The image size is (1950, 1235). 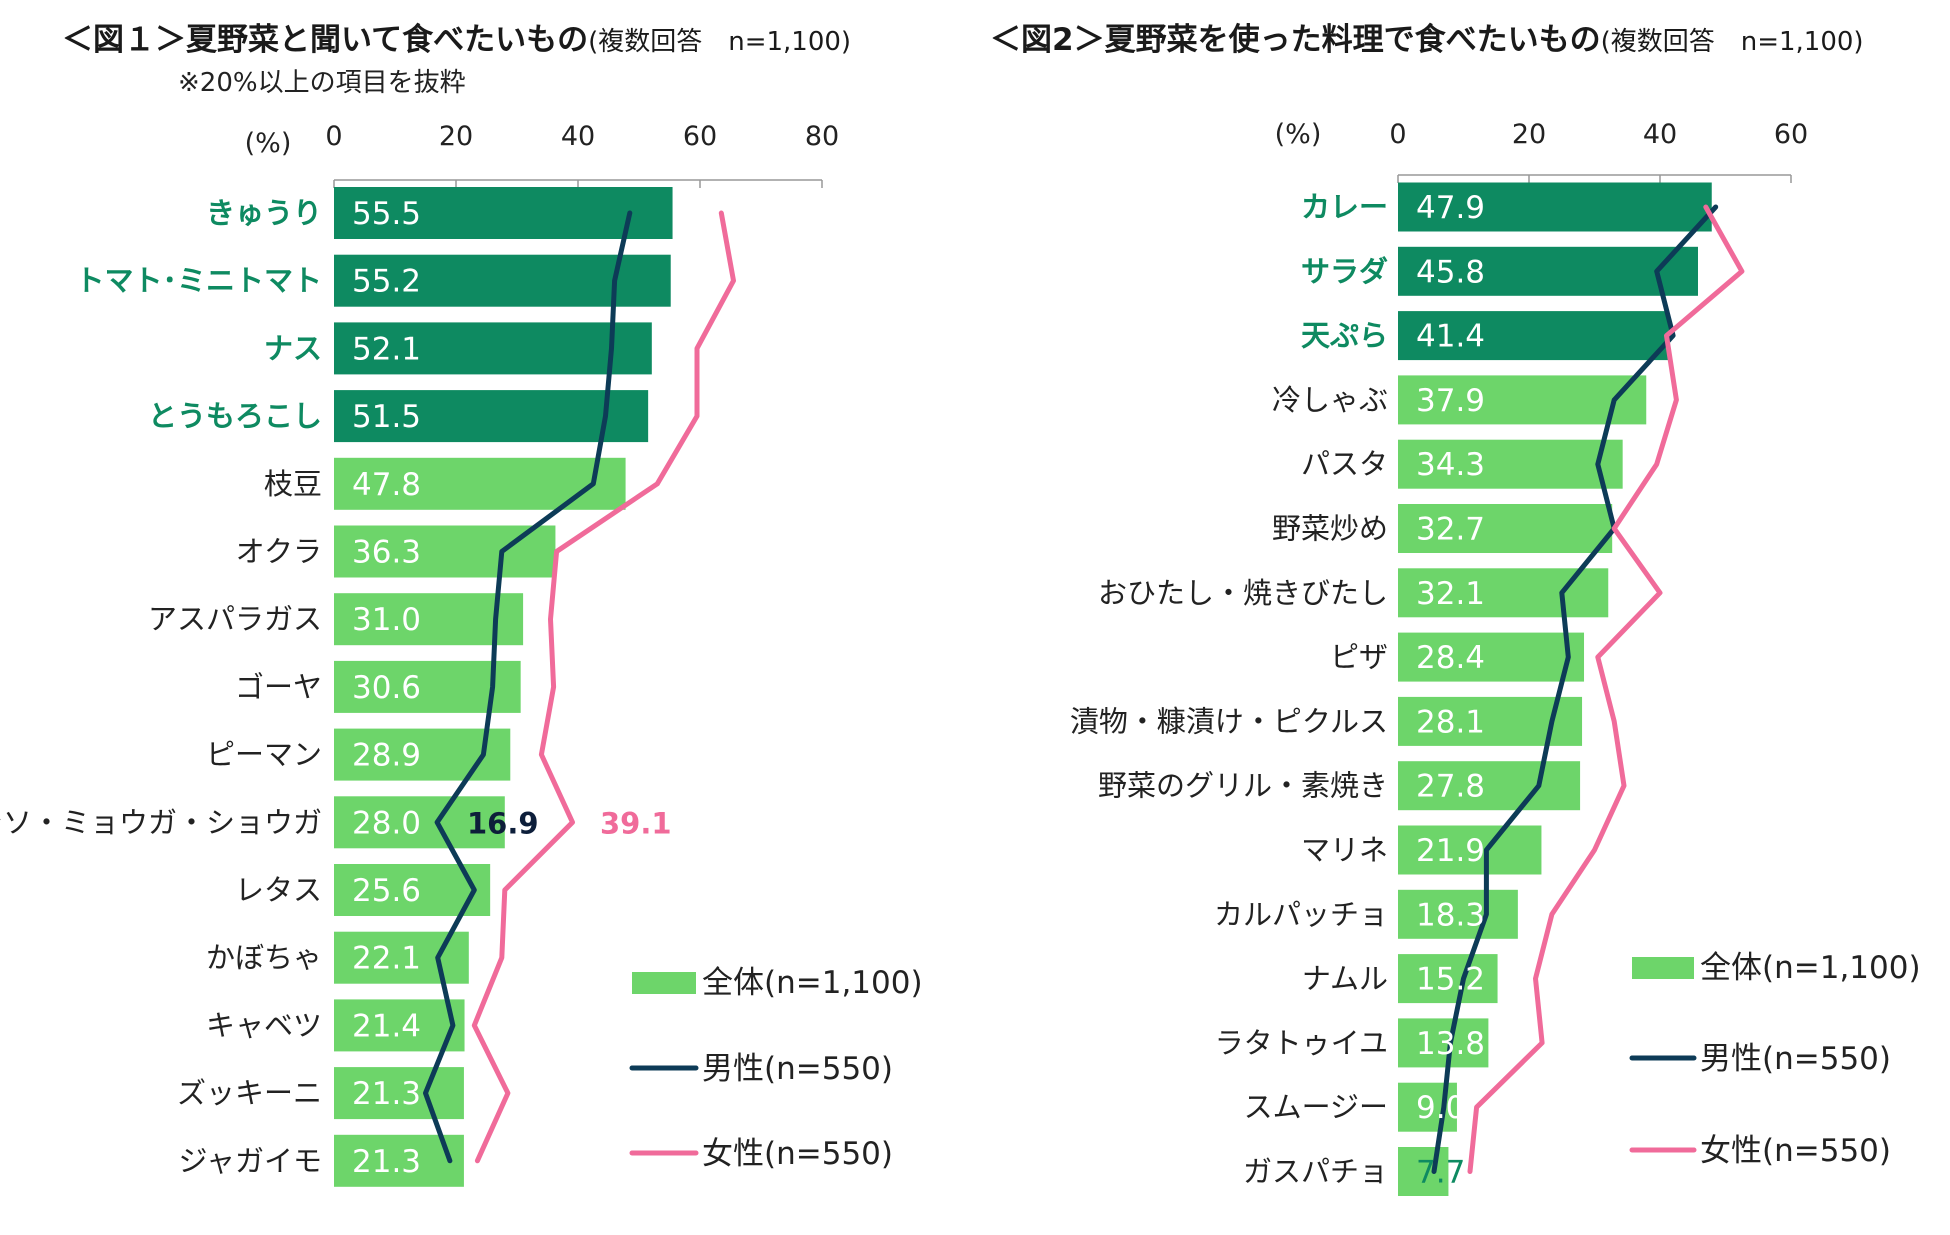 What do you see at coordinates (1450, 787) in the screenshot?
I see `chart2-value-label: 27.8` at bounding box center [1450, 787].